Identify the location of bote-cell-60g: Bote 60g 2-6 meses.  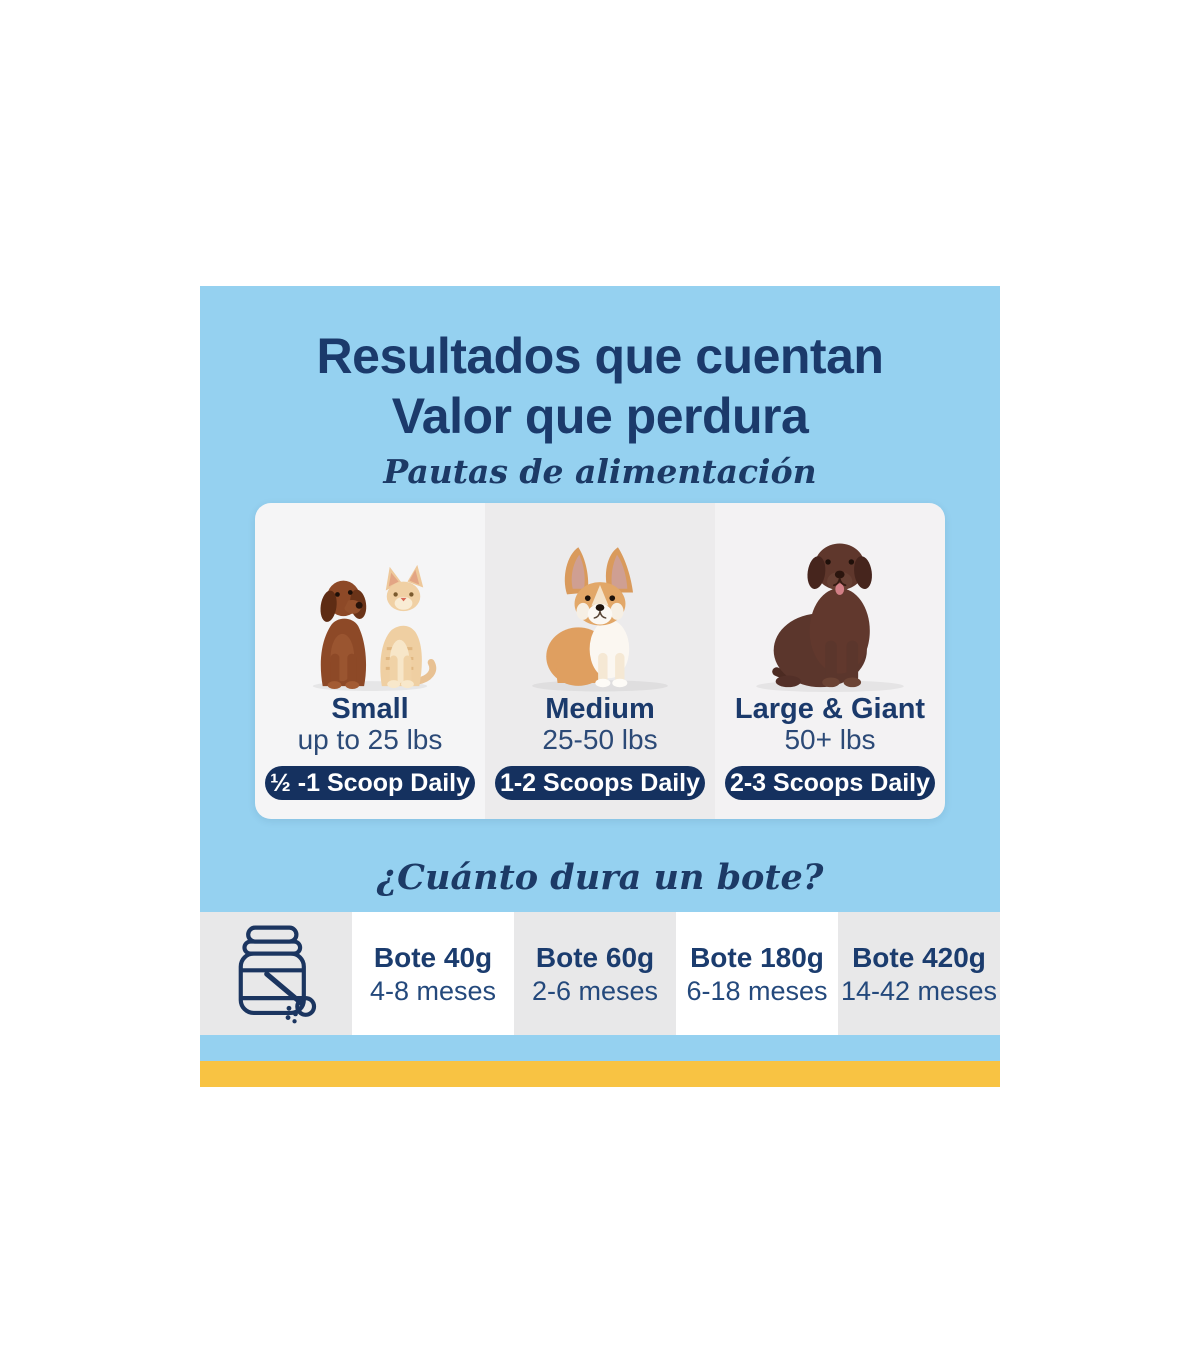
(595, 973).